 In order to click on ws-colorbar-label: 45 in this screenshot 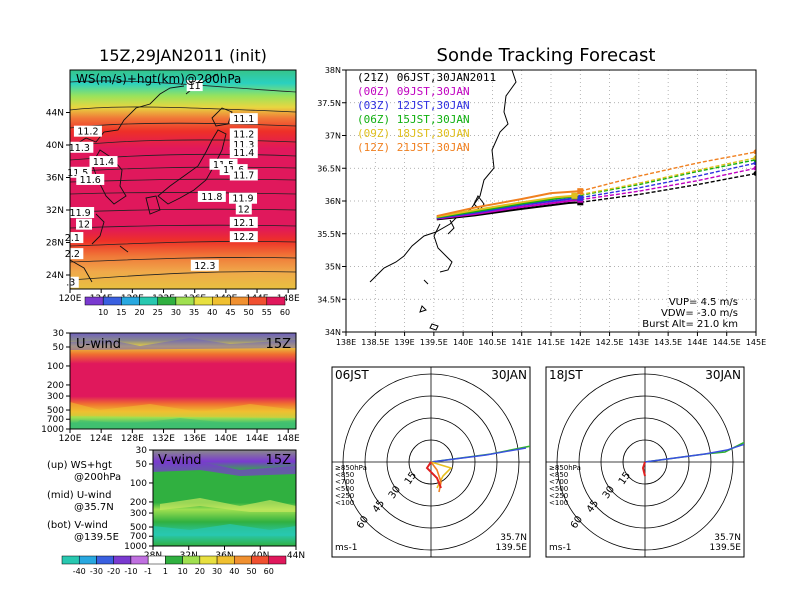, I will do `click(230, 312)`.